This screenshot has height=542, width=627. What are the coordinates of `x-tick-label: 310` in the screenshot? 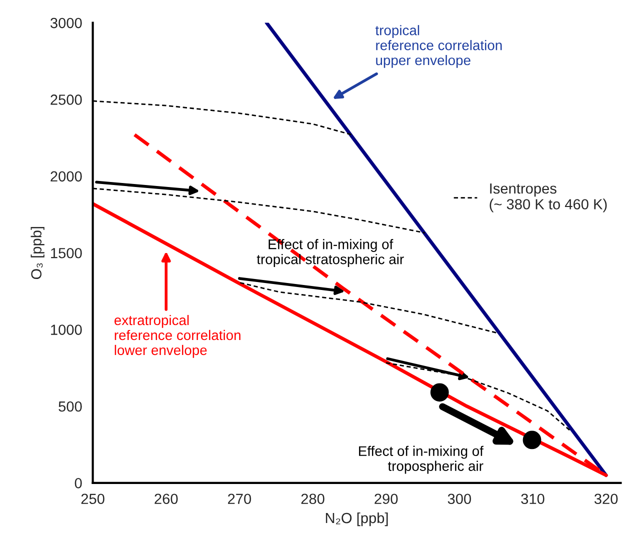 It's located at (532, 499).